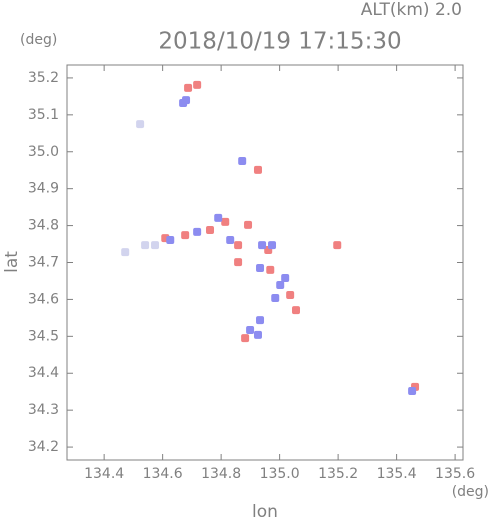 This screenshot has height=525, width=491. Describe the element at coordinates (397, 474) in the screenshot. I see `x-tick-label: 135.4` at that location.